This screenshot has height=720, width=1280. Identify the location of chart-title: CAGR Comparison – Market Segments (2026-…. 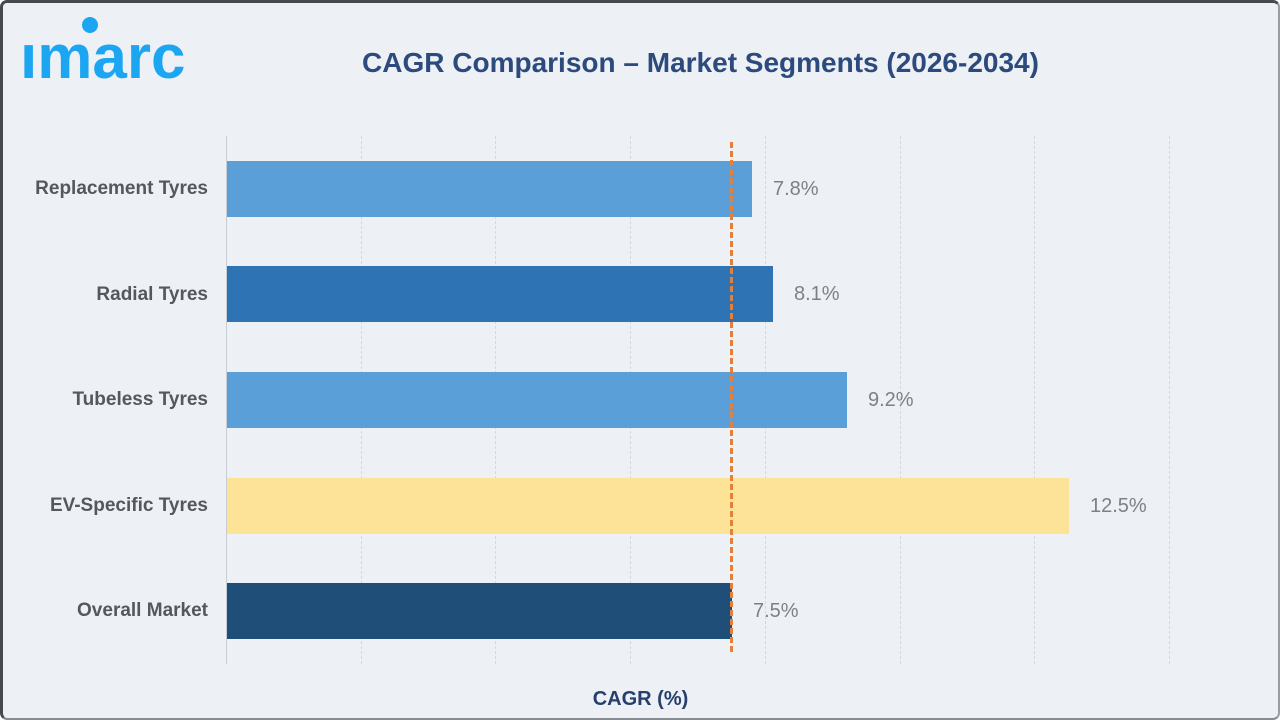
(700, 62).